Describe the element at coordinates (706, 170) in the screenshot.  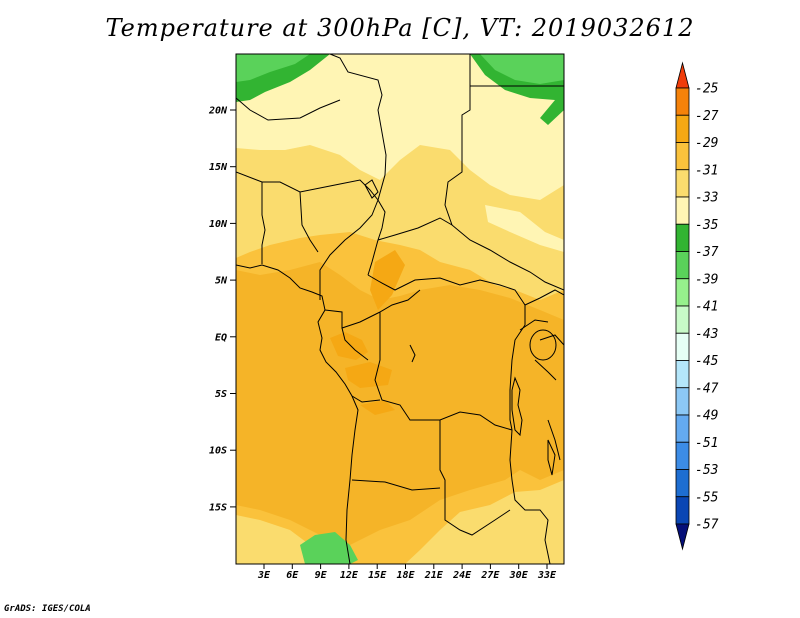
I see `colorbar-label: -31` at that location.